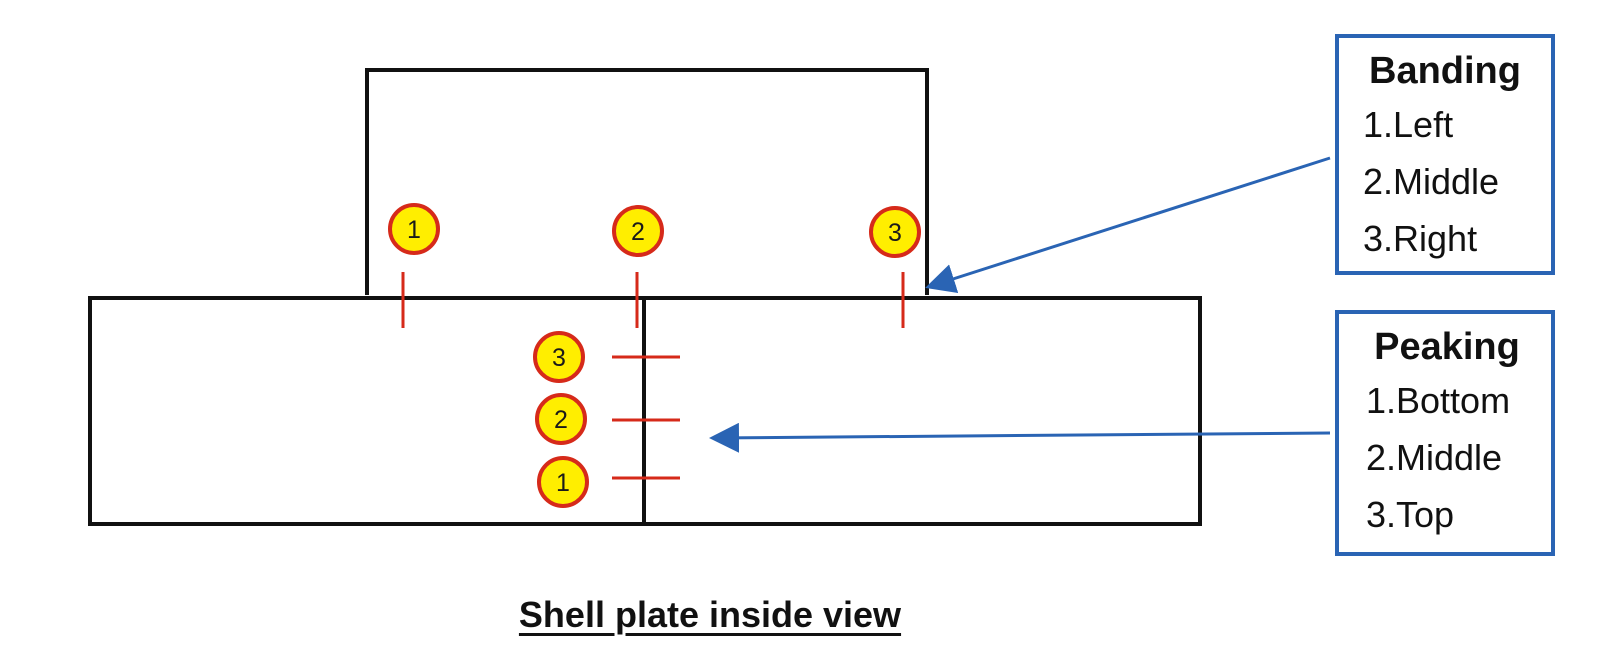  Describe the element at coordinates (1445, 71) in the screenshot. I see `banding-legend-title: Banding` at that location.